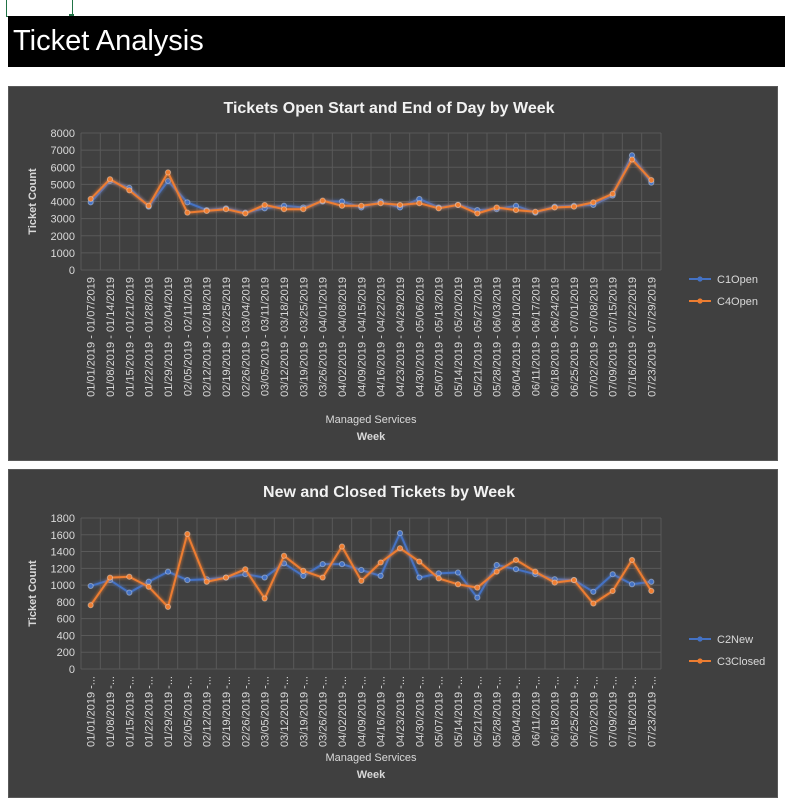  What do you see at coordinates (396, 41) in the screenshot?
I see `page-title: Ticket Analysis` at bounding box center [396, 41].